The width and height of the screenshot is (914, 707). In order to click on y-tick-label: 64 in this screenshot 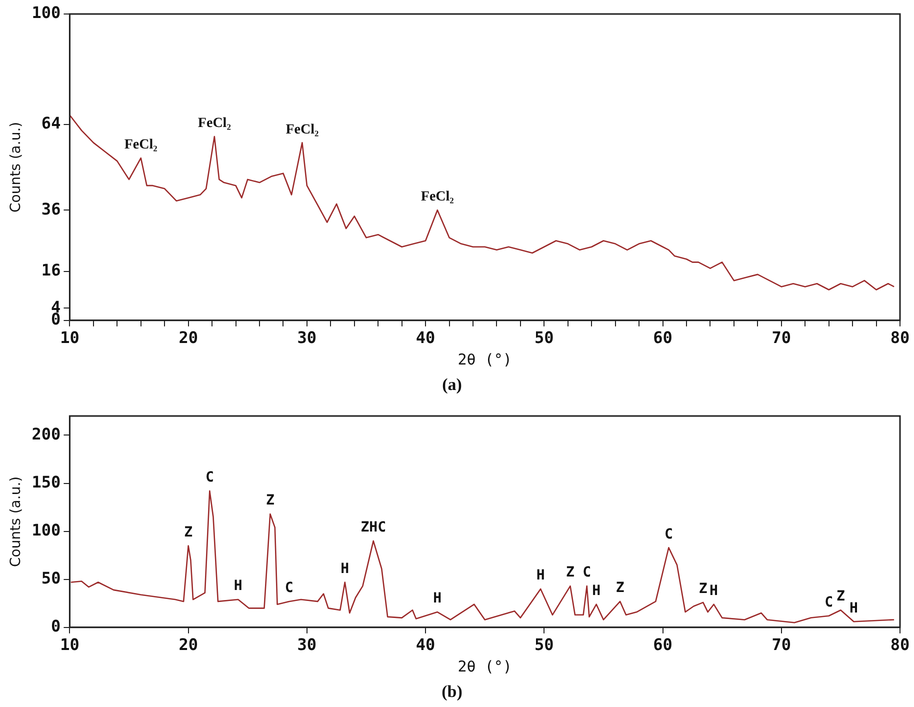, I will do `click(51, 122)`.